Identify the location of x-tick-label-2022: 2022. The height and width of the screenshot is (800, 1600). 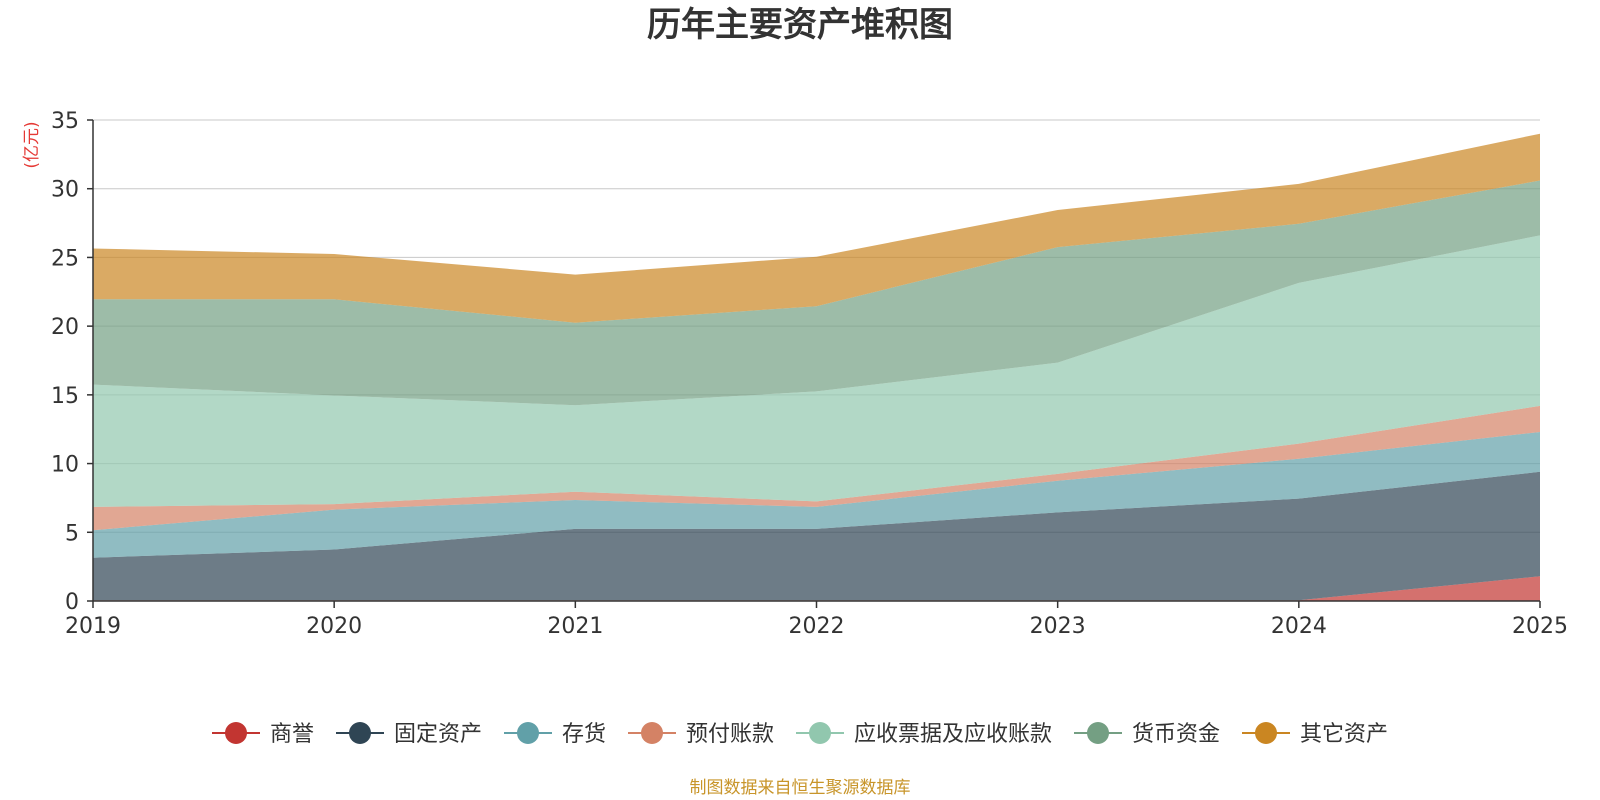
(817, 626).